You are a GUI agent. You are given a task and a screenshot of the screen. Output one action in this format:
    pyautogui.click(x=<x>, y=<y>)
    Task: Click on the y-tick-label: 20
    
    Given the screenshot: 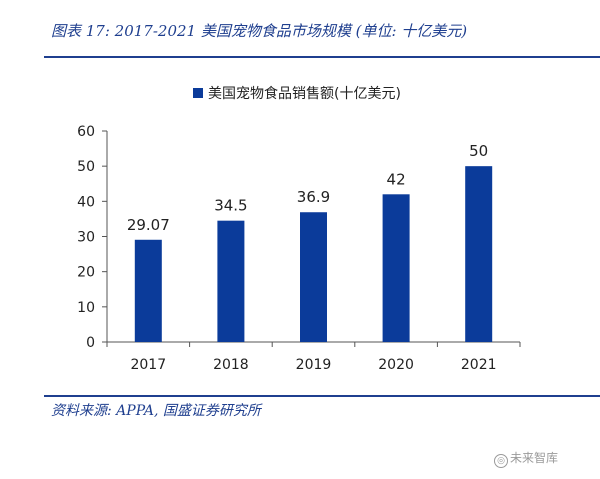 What is the action you would take?
    pyautogui.click(x=86, y=273)
    